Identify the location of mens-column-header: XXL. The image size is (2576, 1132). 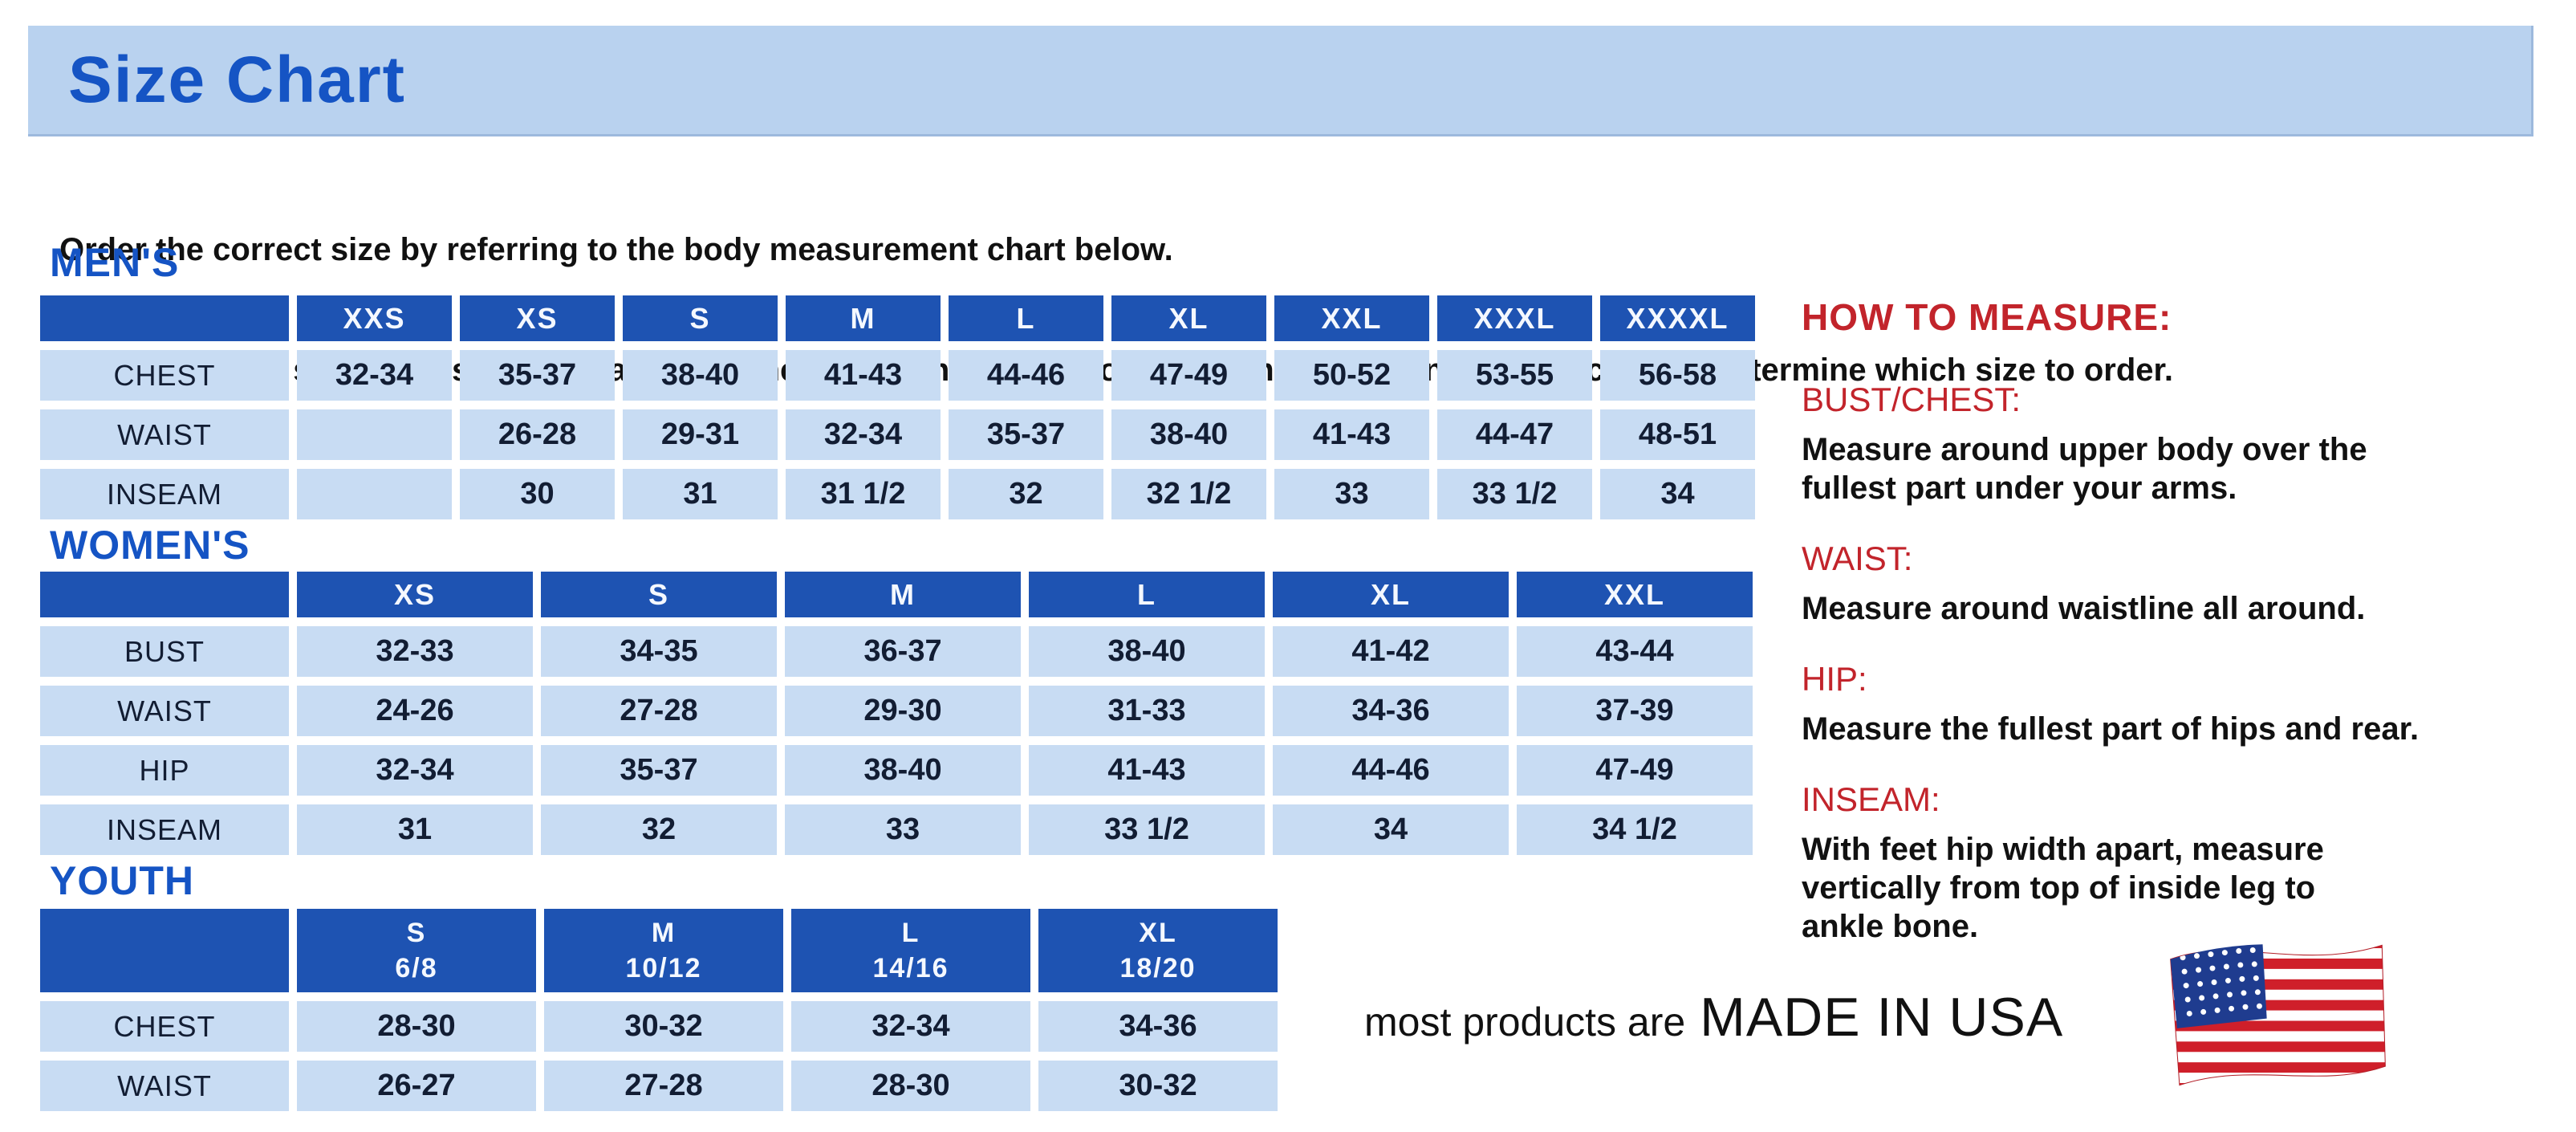
(1351, 318).